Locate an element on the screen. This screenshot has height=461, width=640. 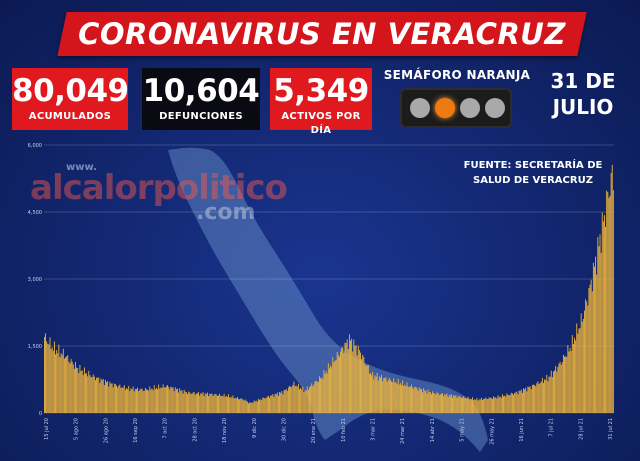
y-tick-label: 3,000 is located at coordinates (35, 280).